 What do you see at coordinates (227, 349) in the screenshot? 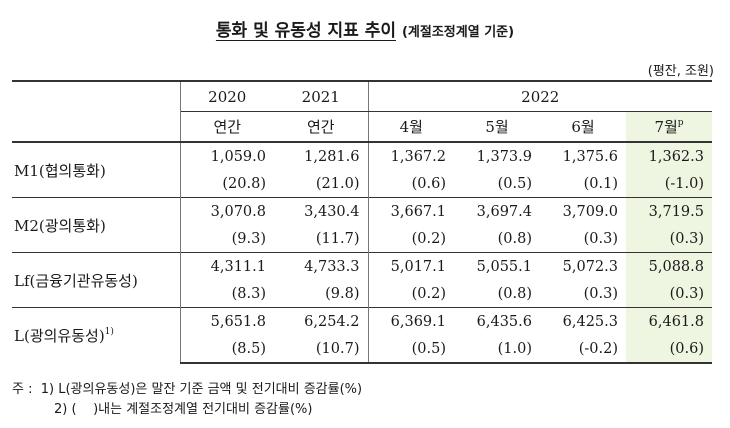
I see `change-cell: (8.5)` at bounding box center [227, 349].